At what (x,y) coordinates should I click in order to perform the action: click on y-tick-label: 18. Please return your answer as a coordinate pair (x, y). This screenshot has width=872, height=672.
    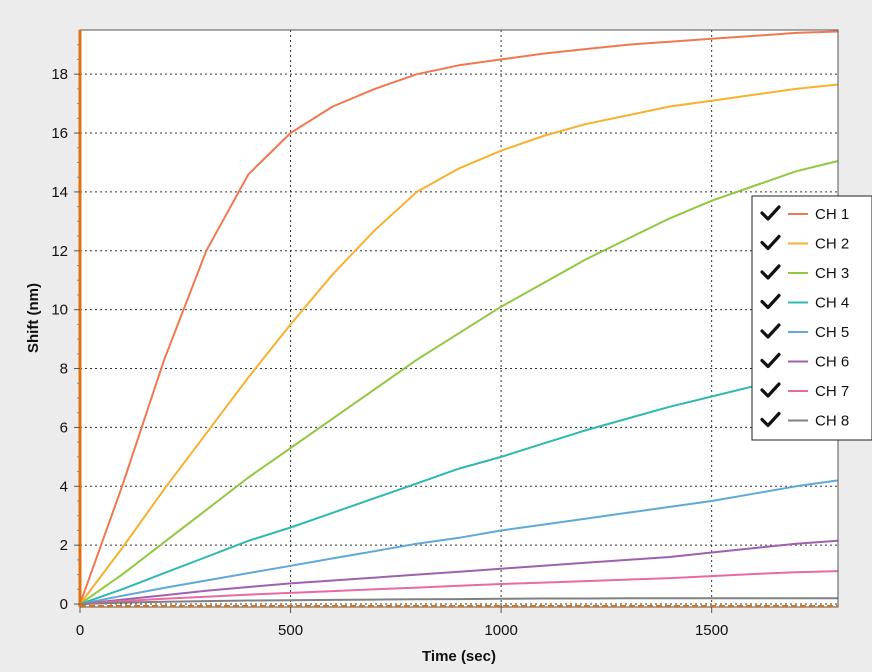
    Looking at the image, I should click on (59, 74).